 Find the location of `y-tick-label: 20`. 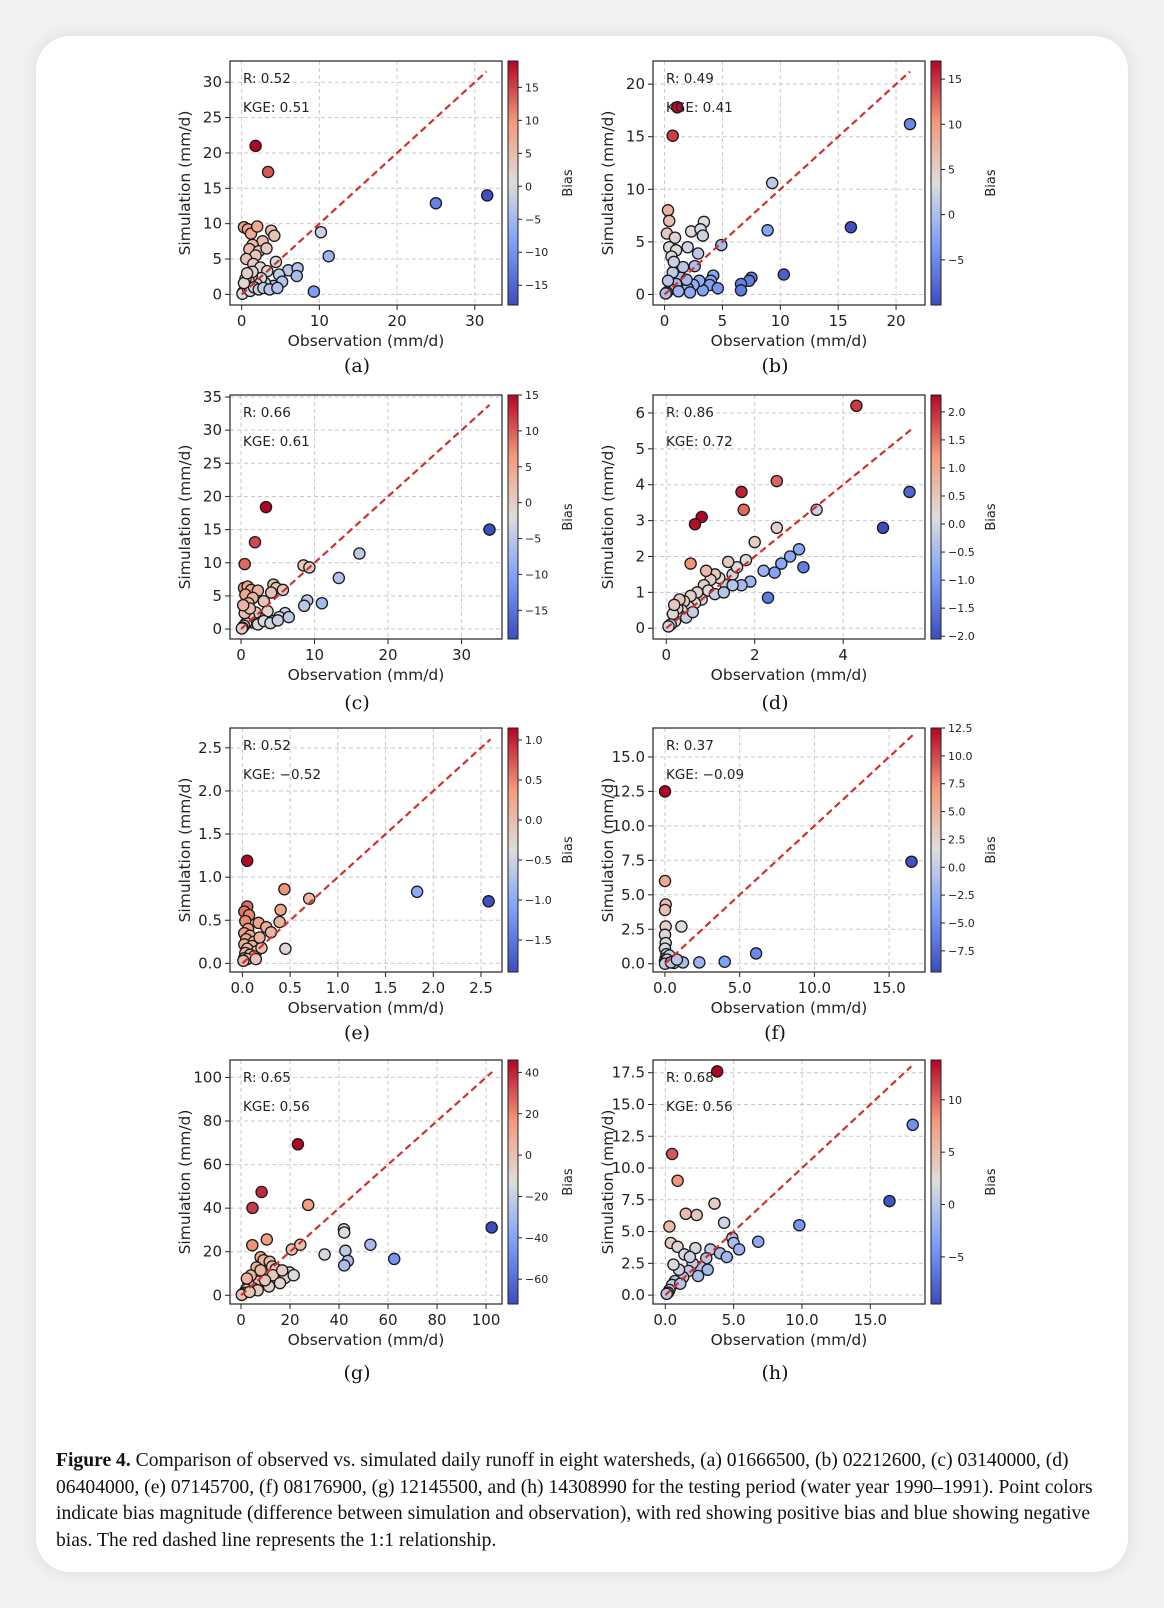

y-tick-label: 20 is located at coordinates (635, 84).